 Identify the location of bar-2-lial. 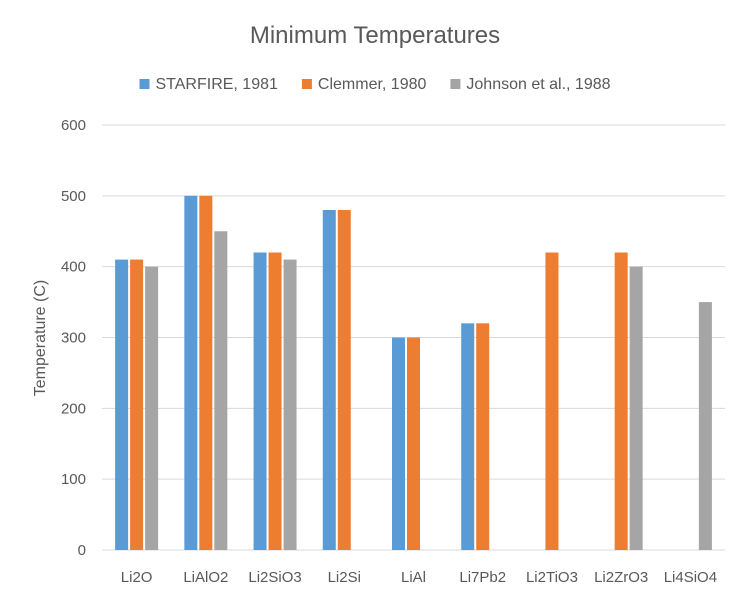
(413, 443).